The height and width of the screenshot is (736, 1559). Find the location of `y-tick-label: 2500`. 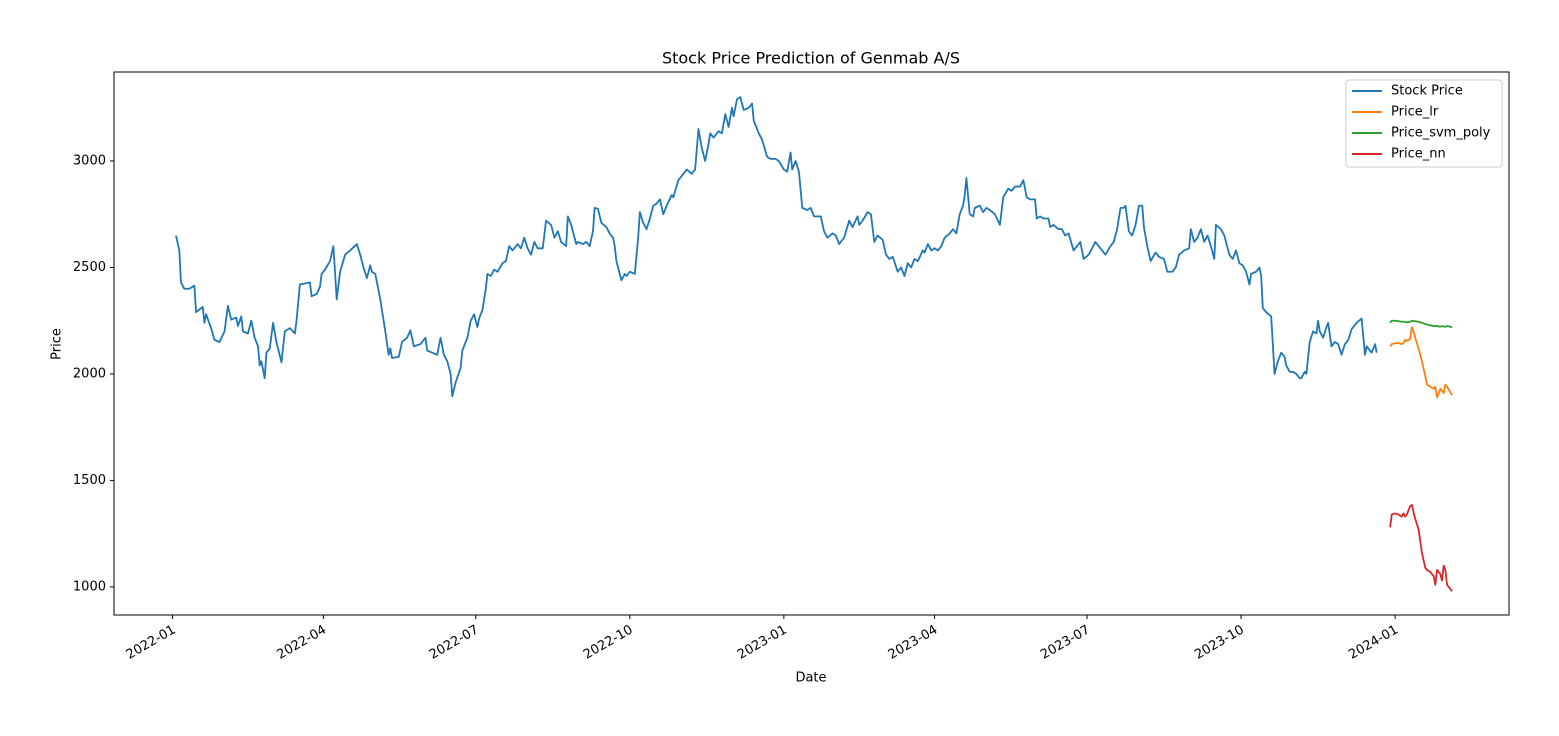

y-tick-label: 2500 is located at coordinates (89, 267).